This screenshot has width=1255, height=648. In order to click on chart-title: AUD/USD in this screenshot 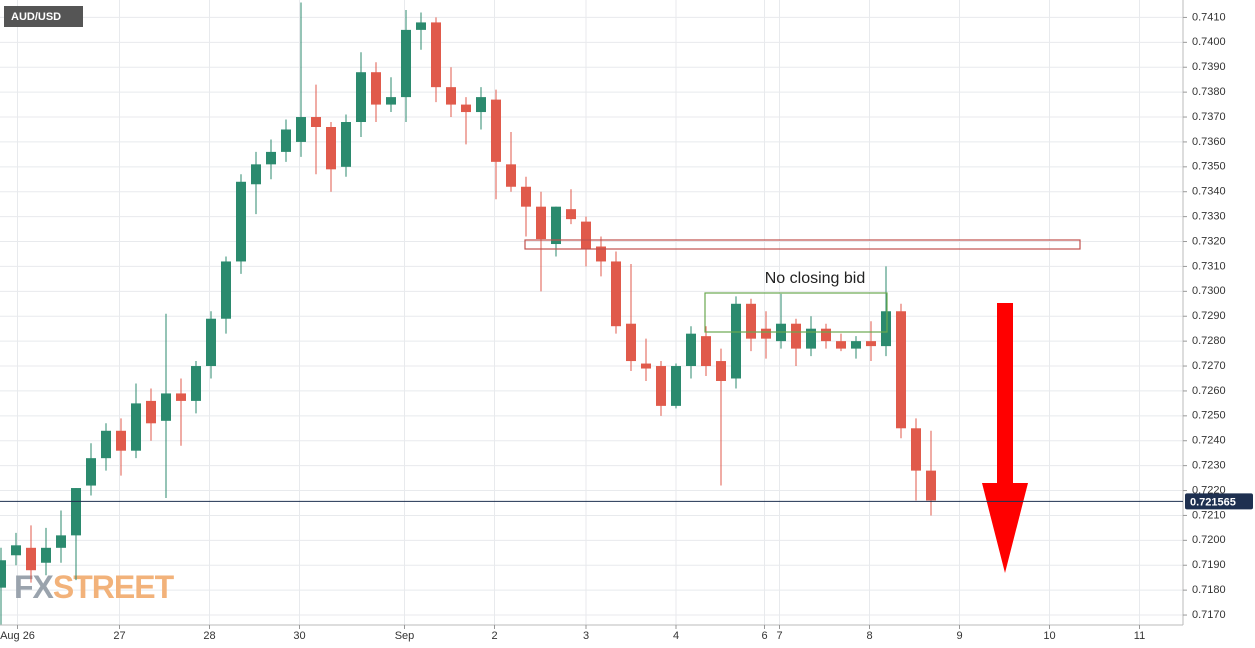, I will do `click(36, 17)`.